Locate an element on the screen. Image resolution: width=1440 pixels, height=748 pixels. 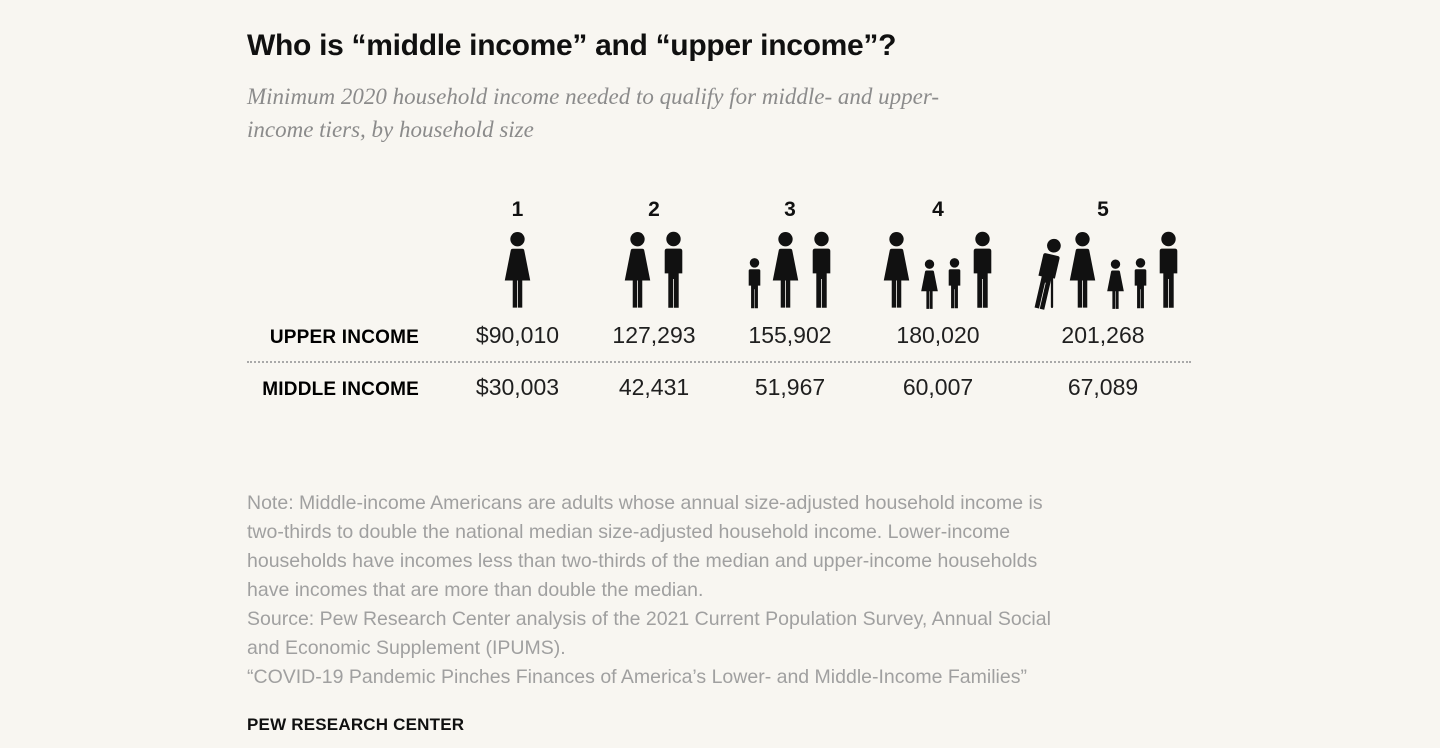
household-size-5-label: 5 is located at coordinates (1103, 209).